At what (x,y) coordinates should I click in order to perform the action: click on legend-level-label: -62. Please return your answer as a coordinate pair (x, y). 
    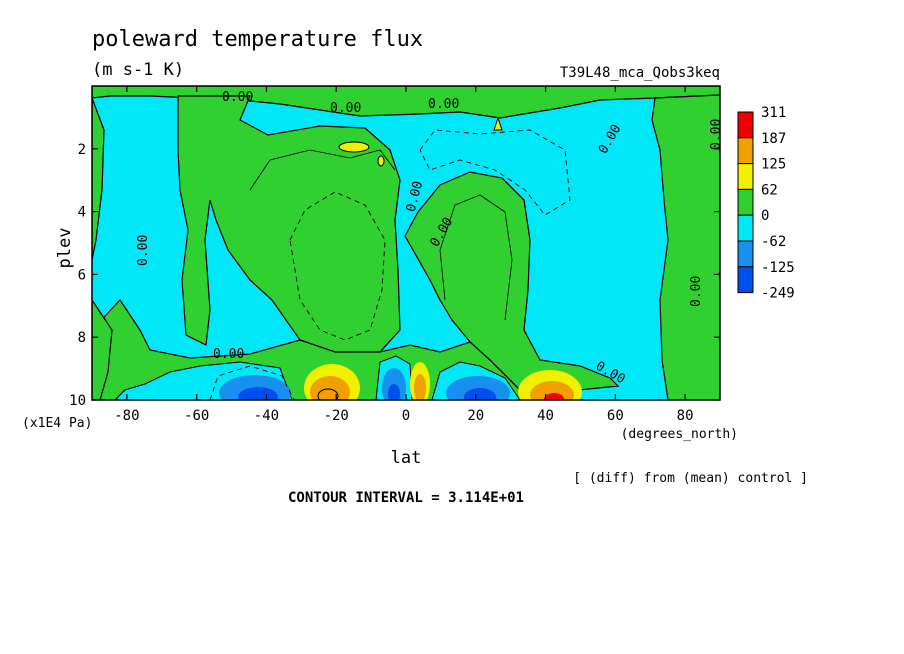
    Looking at the image, I should click on (773, 242).